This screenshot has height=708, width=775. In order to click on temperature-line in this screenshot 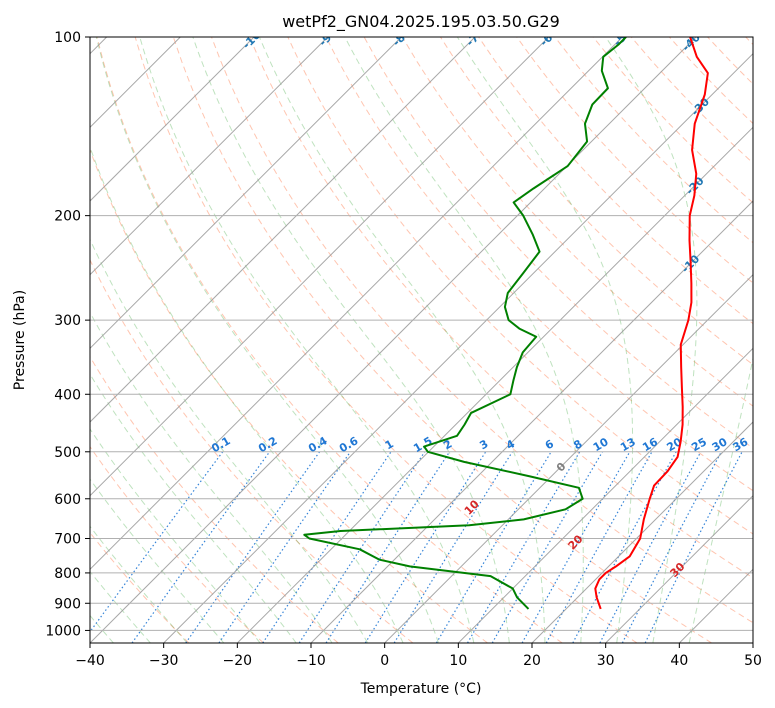, I will do `click(651, 323)`.